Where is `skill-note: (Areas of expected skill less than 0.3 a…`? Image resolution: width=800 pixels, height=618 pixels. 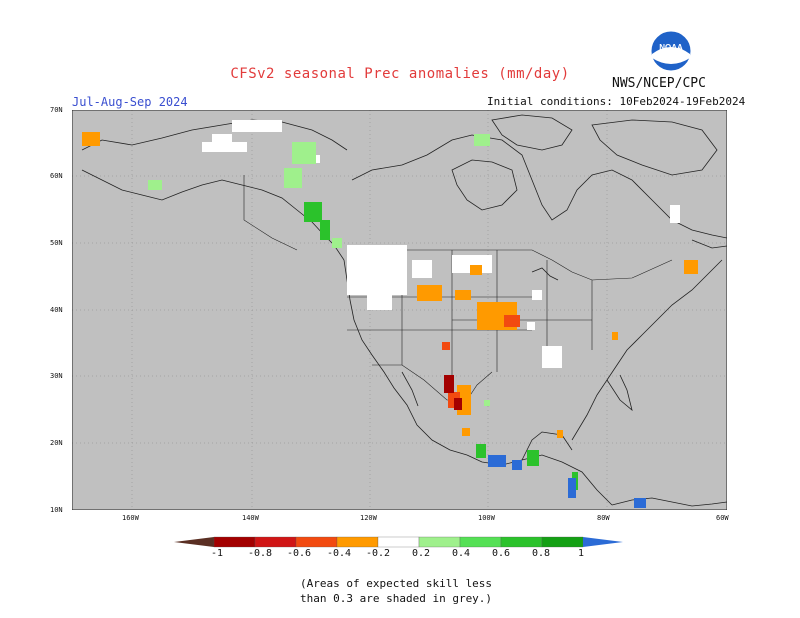 skill-note: (Areas of expected skill less than 0.3 a… is located at coordinates (430, 591).